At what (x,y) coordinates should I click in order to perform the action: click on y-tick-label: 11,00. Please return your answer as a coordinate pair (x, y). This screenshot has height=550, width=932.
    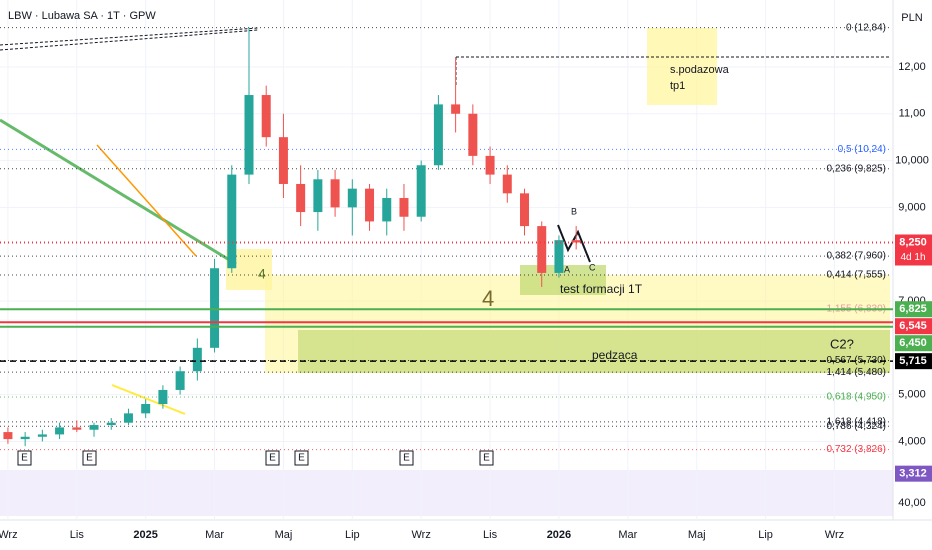
    Looking at the image, I should click on (912, 114).